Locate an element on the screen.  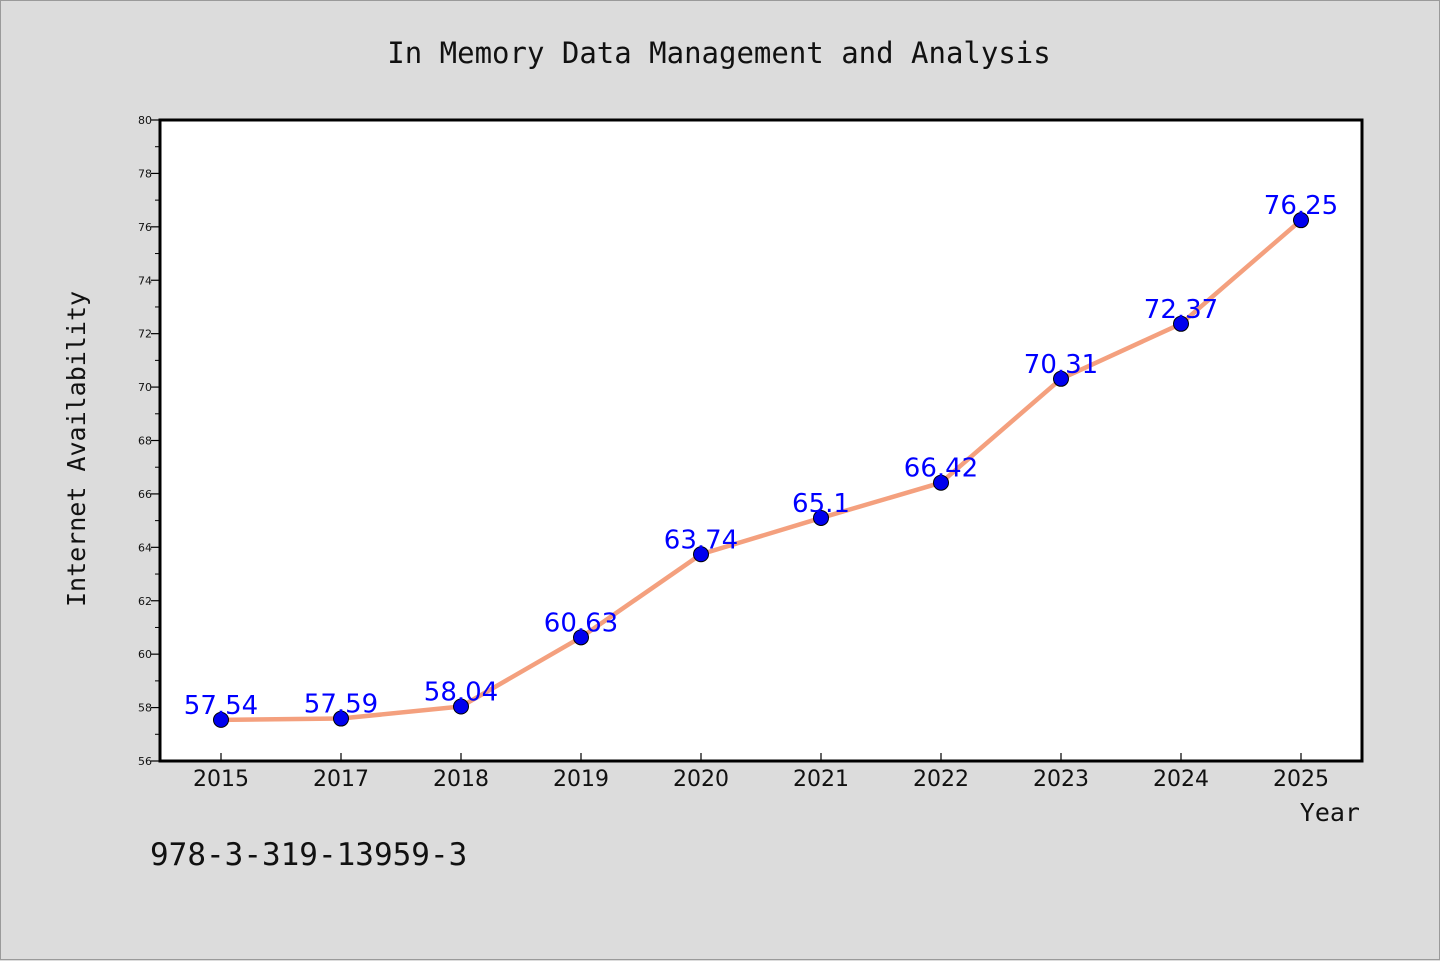
data-label: 63.74 is located at coordinates (701, 540).